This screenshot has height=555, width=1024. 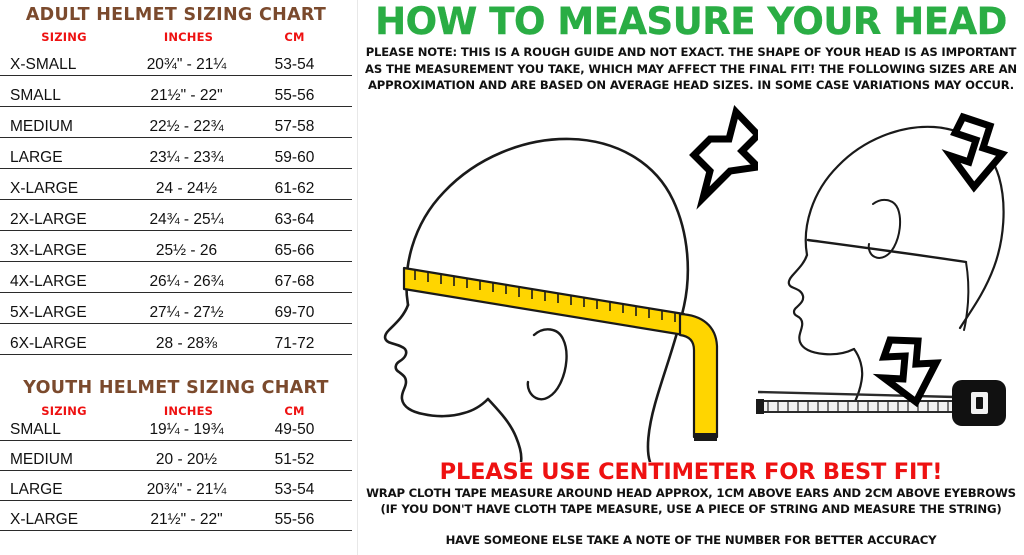 I want to click on cell-cm: 61-62, so click(x=301, y=184).